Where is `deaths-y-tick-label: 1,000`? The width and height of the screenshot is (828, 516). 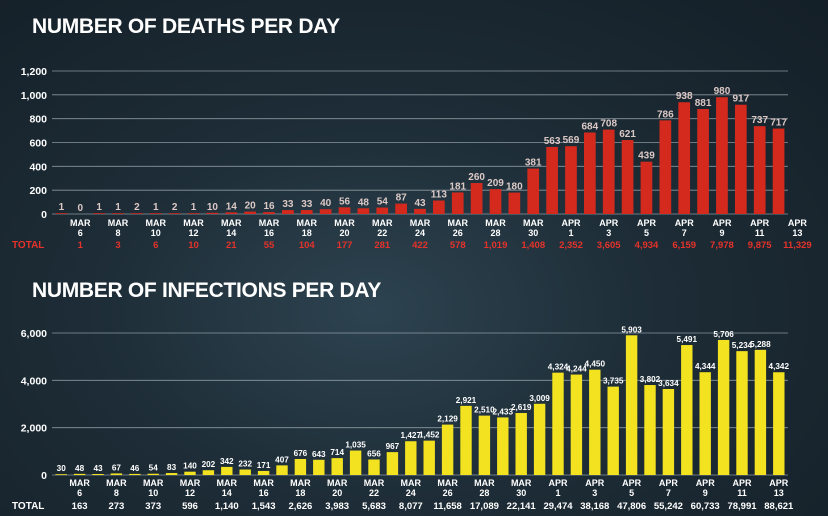
deaths-y-tick-label: 1,000 is located at coordinates (34, 96).